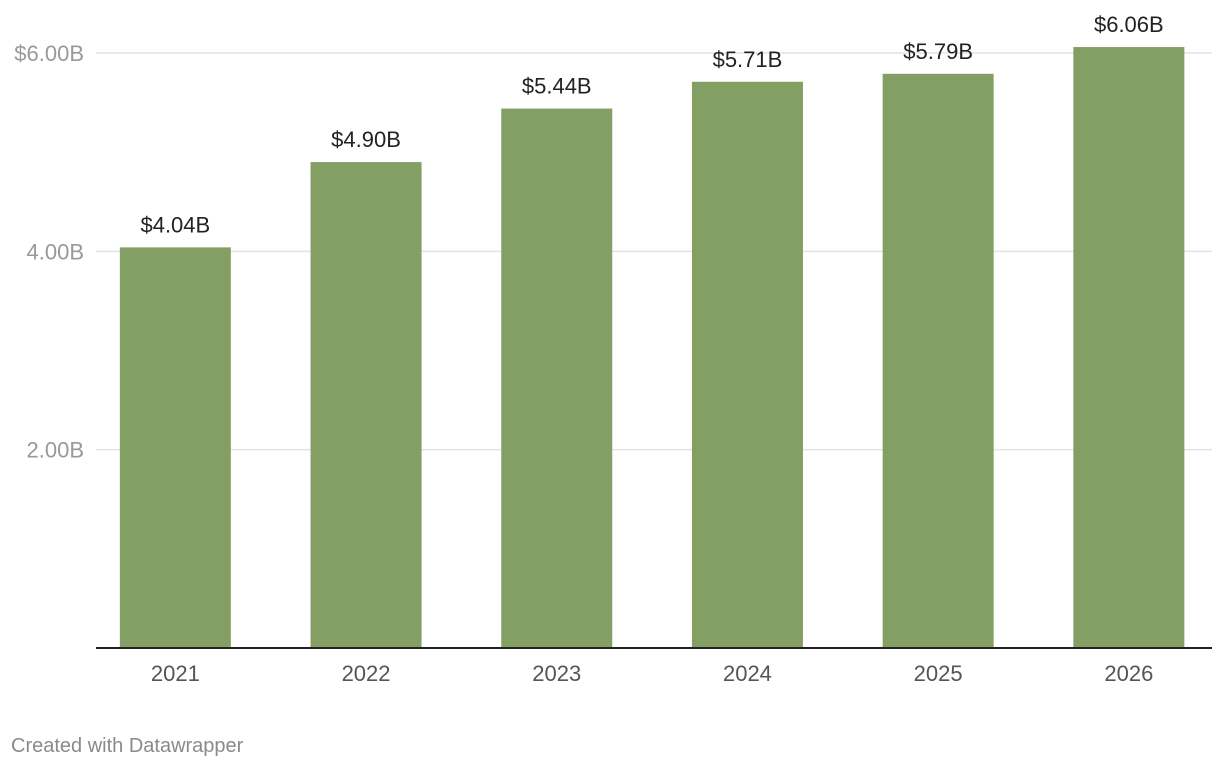 Image resolution: width=1220 pixels, height=770 pixels. What do you see at coordinates (1128, 673) in the screenshot?
I see `x-tick-label: 2026` at bounding box center [1128, 673].